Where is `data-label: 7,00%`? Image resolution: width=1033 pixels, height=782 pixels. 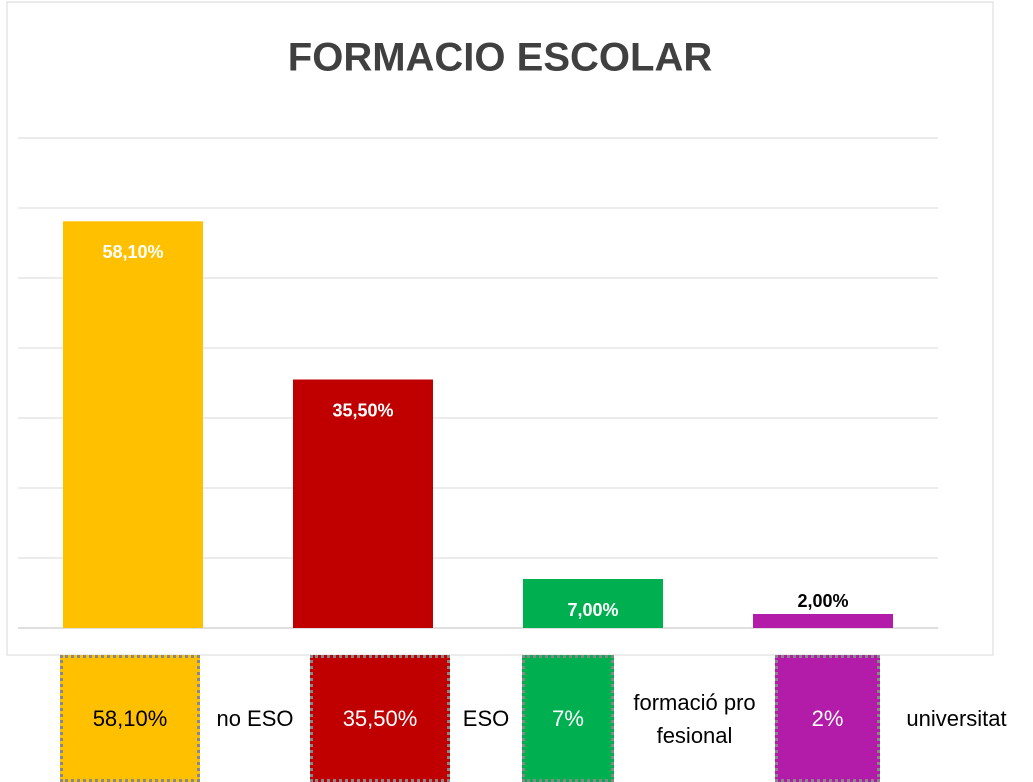
data-label: 7,00% is located at coordinates (592, 610).